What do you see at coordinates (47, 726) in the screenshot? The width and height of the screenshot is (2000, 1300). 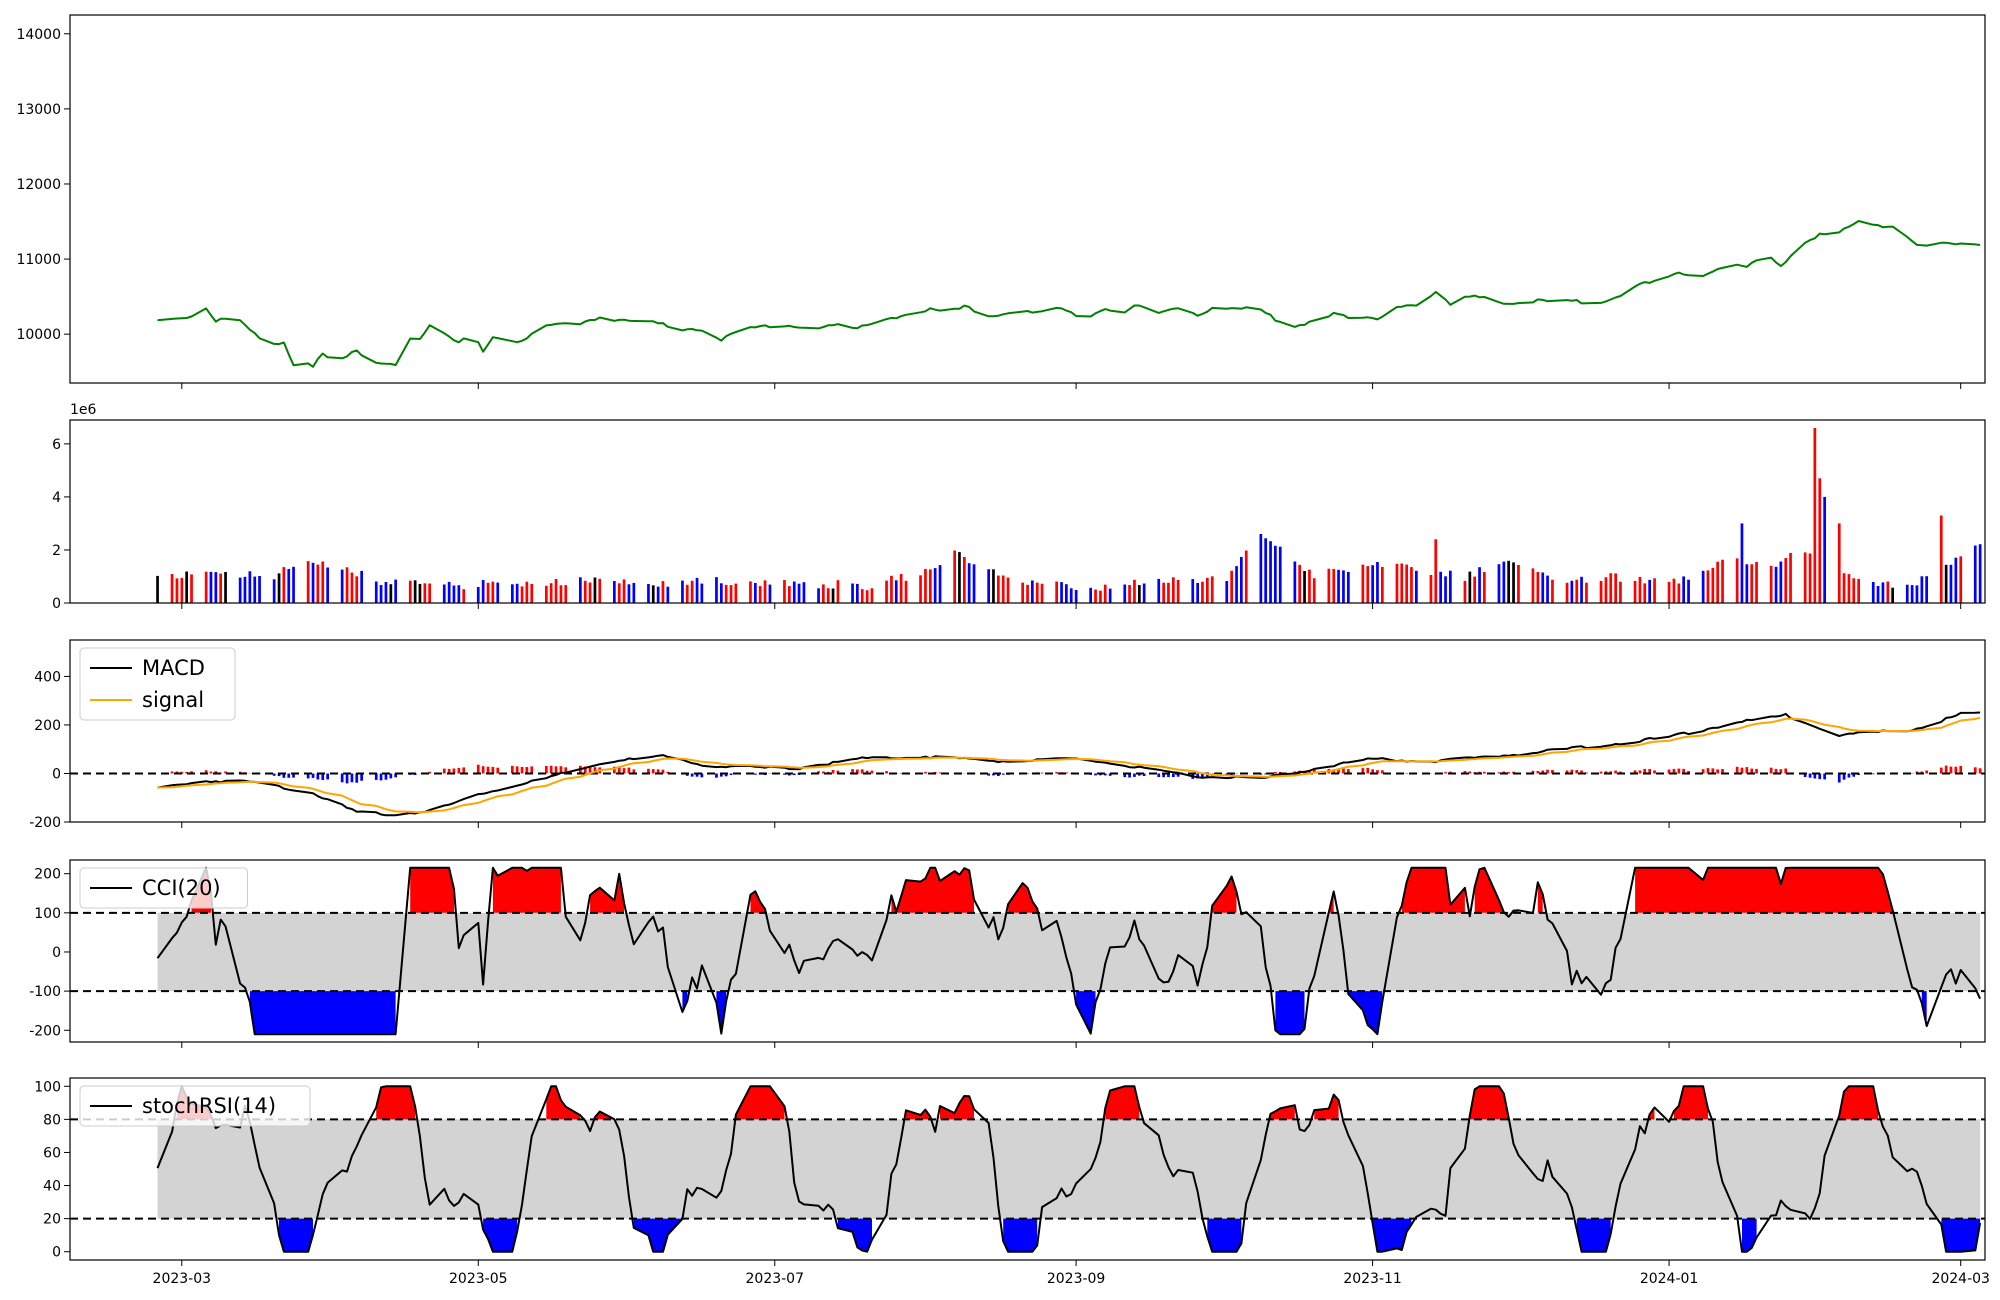 I see `macd-ytick-label: 200` at bounding box center [47, 726].